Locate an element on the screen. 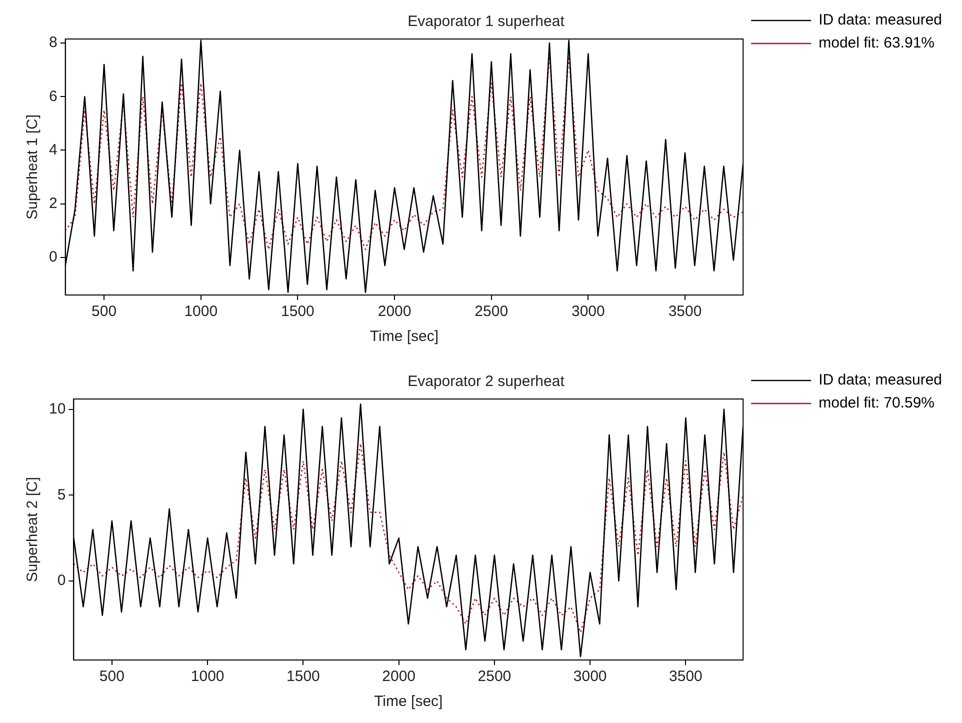  y-tick-label: 5 is located at coordinates (61, 495).